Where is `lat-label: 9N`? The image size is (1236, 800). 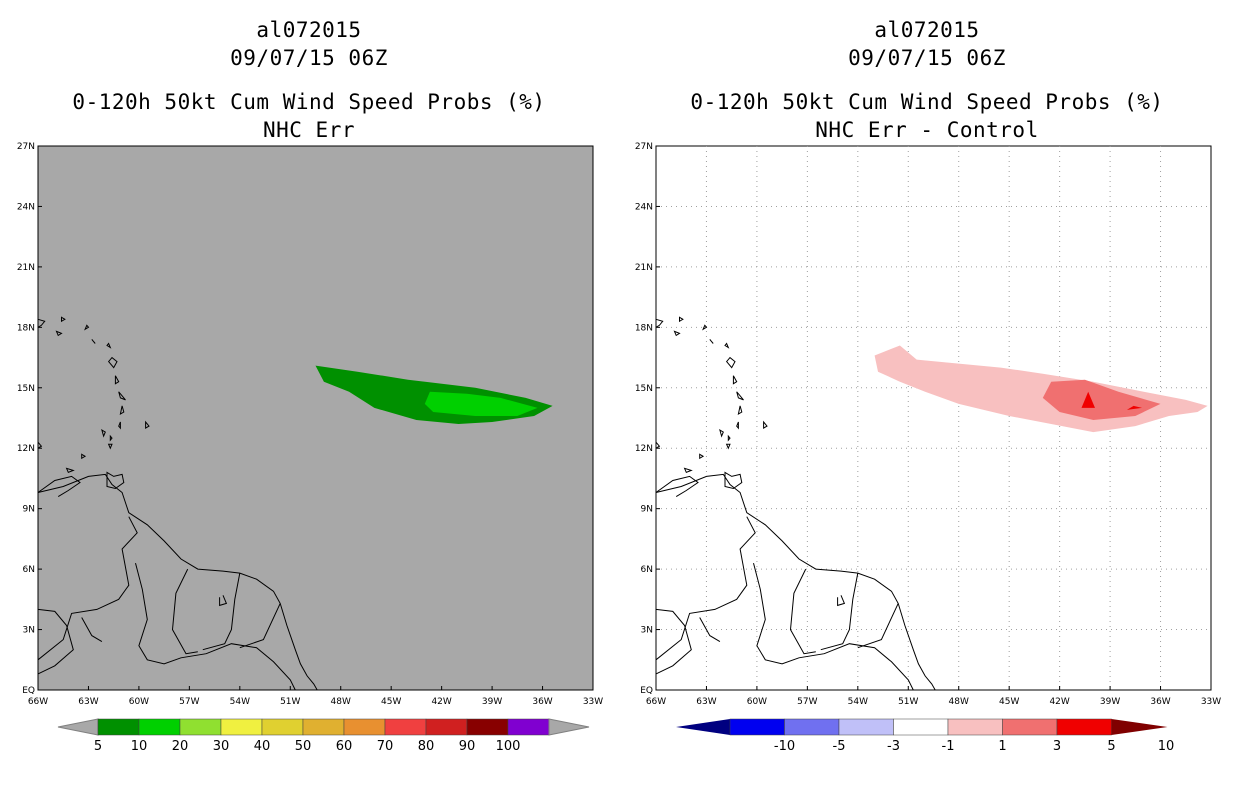
lat-label: 9N is located at coordinates (647, 510).